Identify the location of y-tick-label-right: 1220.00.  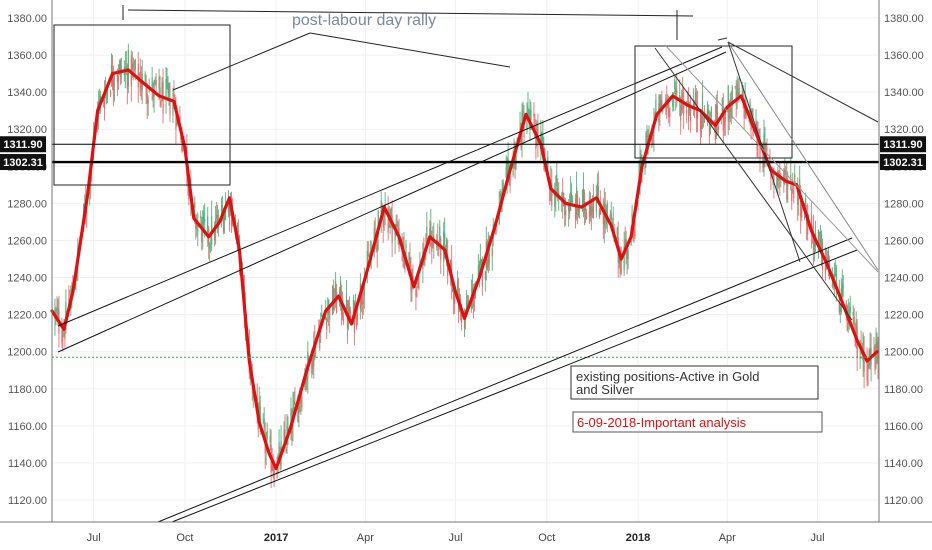
(904, 316).